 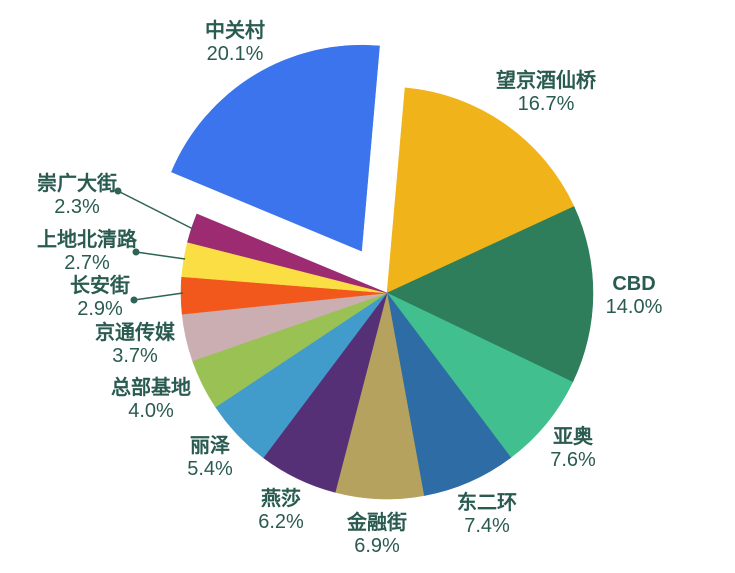 I want to click on slice-label-亚奥: 亚奥 7.6%, so click(x=573, y=449).